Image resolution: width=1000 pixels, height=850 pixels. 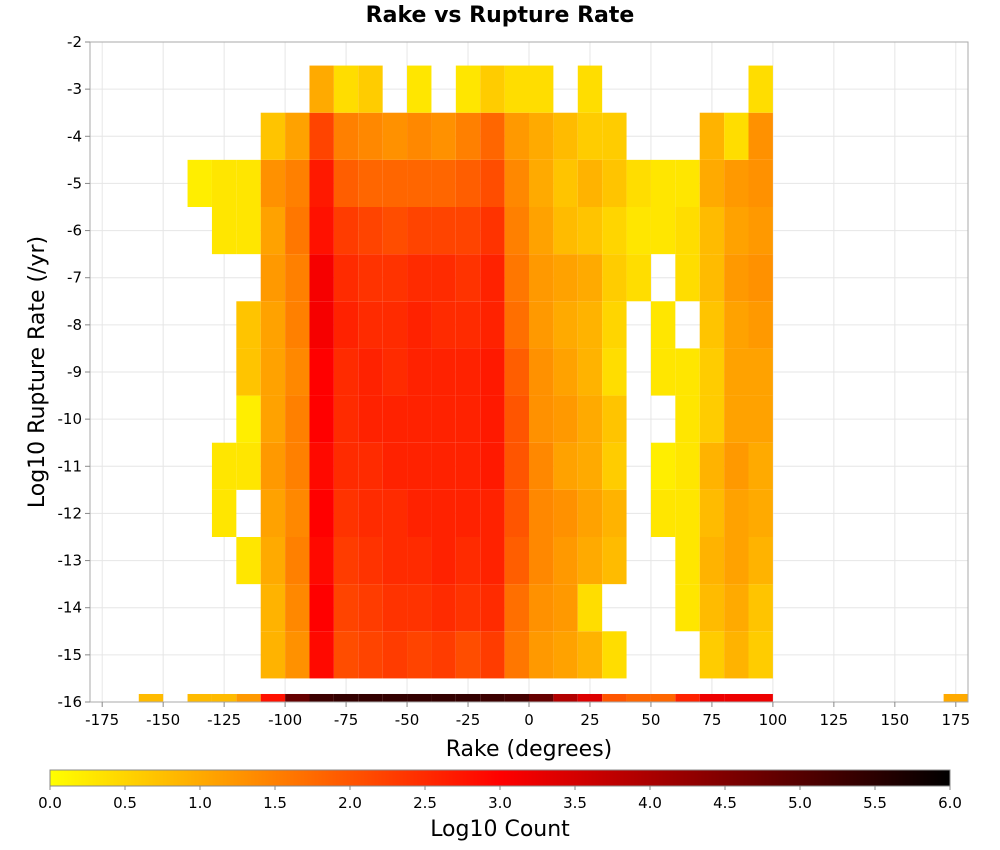 What do you see at coordinates (224, 720) in the screenshot?
I see `x-tick-label: -125` at bounding box center [224, 720].